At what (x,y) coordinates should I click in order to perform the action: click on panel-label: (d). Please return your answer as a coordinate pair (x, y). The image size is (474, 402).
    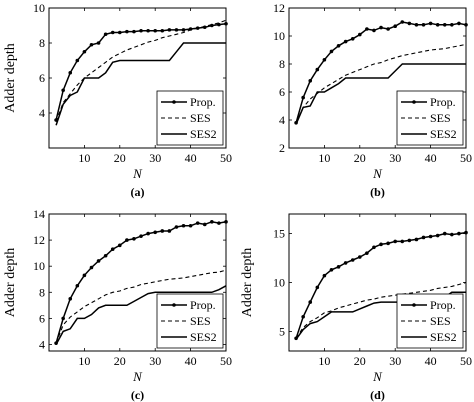
    Looking at the image, I should click on (377, 395).